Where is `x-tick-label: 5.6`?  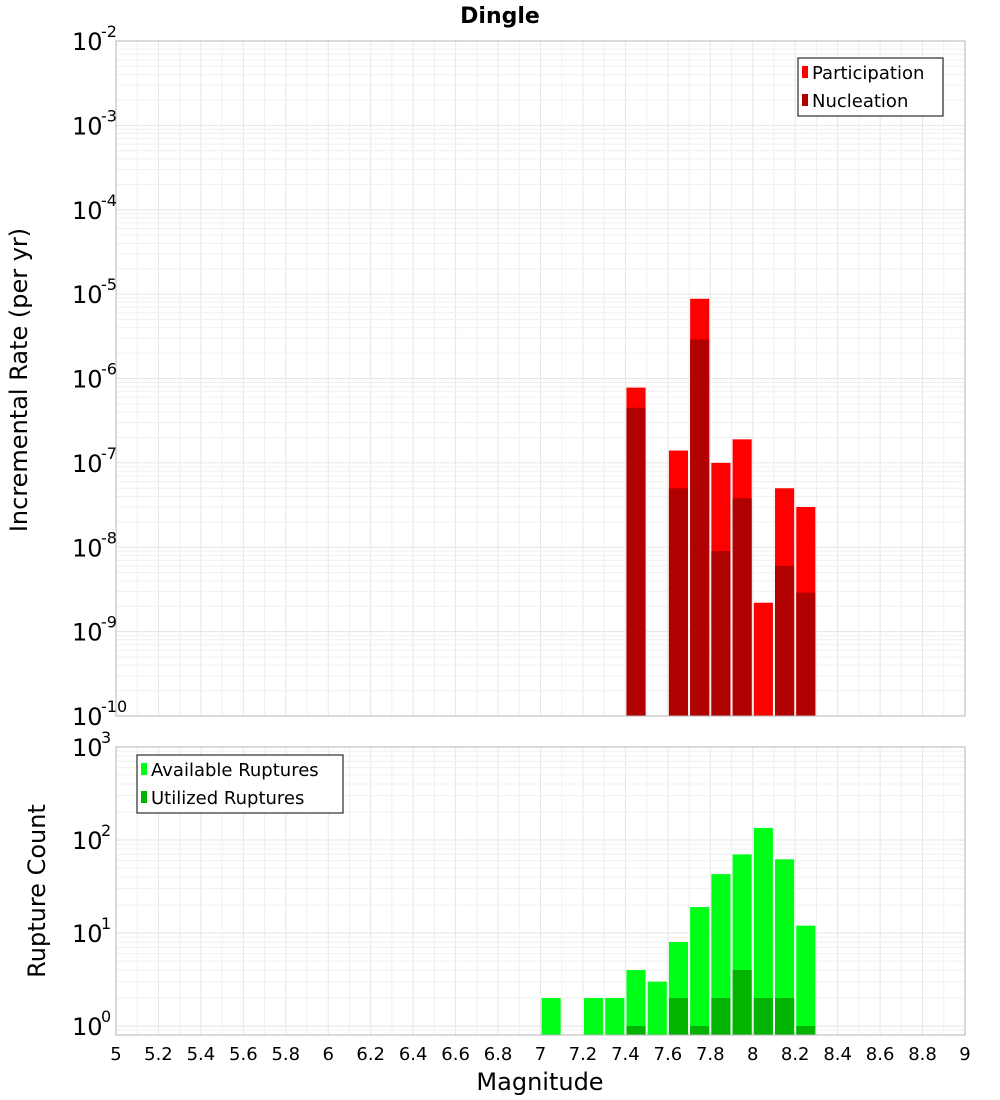 x-tick-label: 5.6 is located at coordinates (243, 1054).